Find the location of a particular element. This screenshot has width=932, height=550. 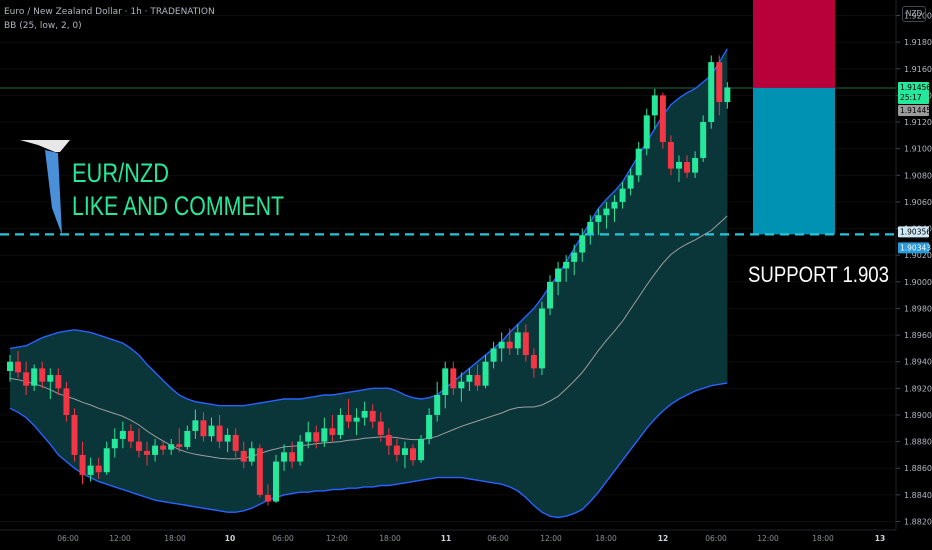

prev-price-tag-bg is located at coordinates (913, 110).